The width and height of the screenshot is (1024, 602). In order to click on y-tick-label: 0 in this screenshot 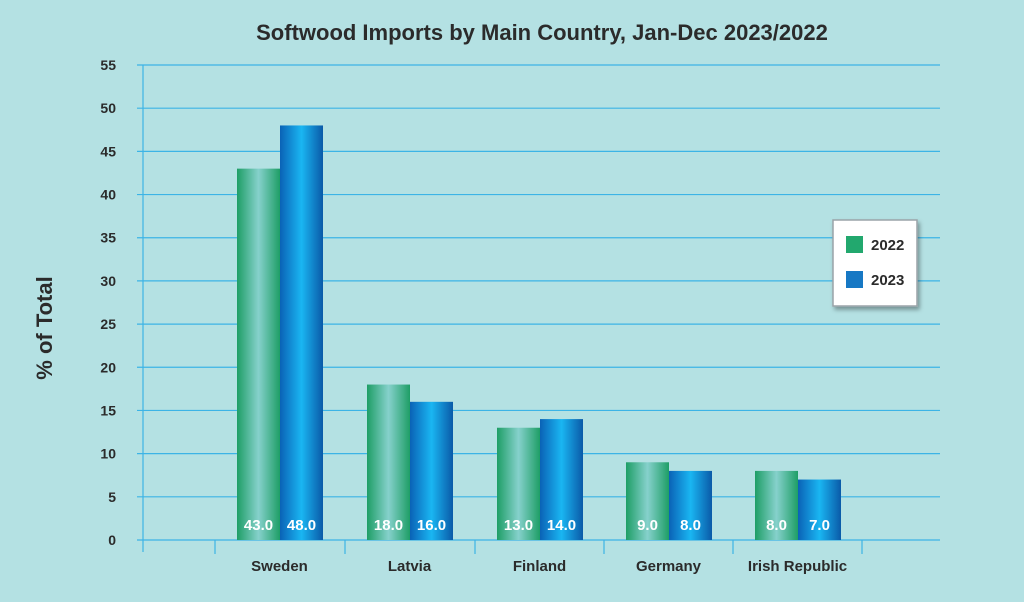, I will do `click(112, 540)`.